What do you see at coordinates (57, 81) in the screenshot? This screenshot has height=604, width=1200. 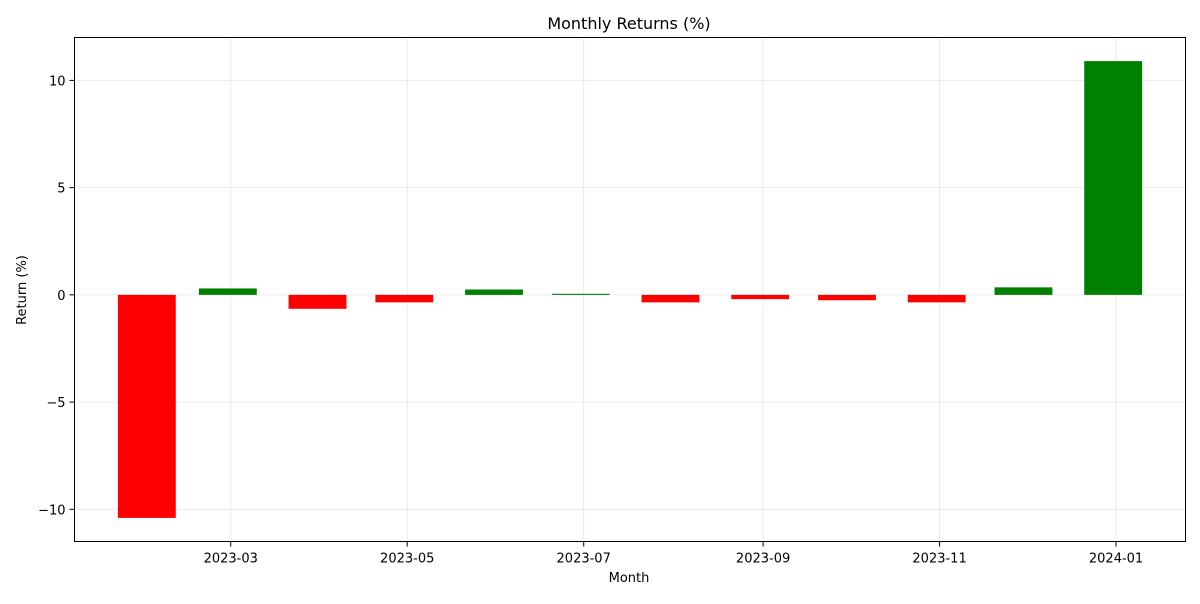 I see `y-tick-label: 10` at bounding box center [57, 81].